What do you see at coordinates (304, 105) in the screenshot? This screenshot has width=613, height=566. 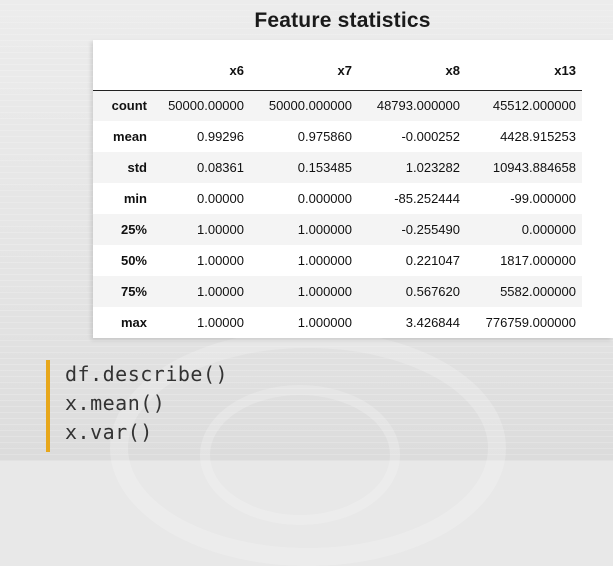 I see `table-cell: 50000.000000` at bounding box center [304, 105].